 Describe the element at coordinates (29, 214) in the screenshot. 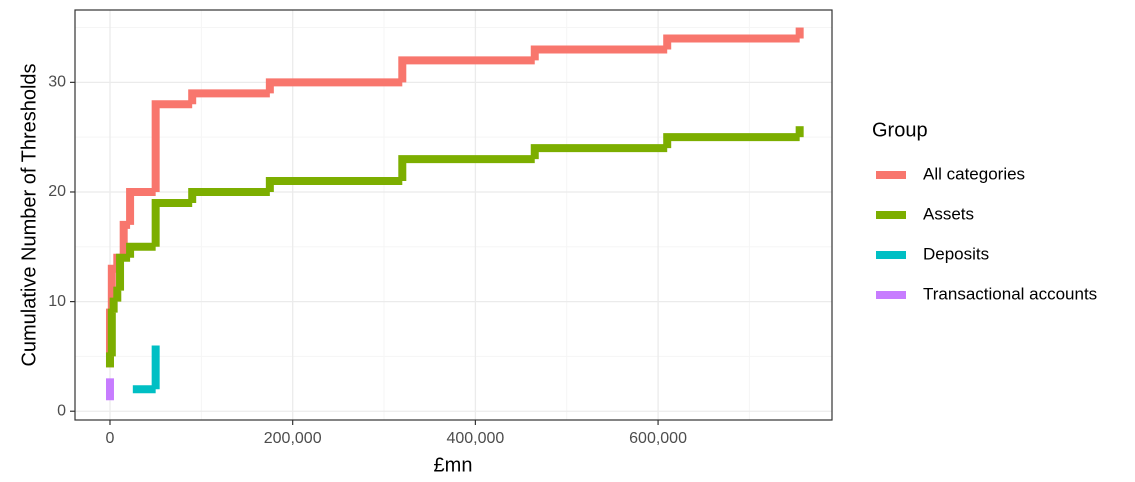

I see `y-axis-title: Cumulative Number of Thresholds` at that location.